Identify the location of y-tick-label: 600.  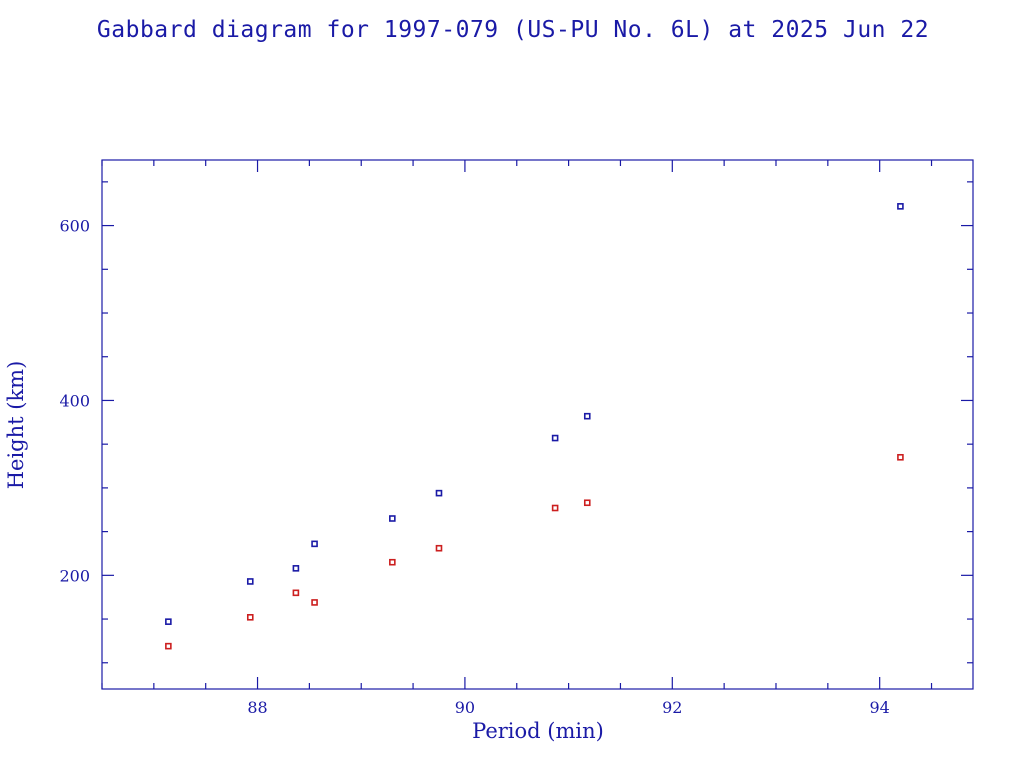
(74, 226).